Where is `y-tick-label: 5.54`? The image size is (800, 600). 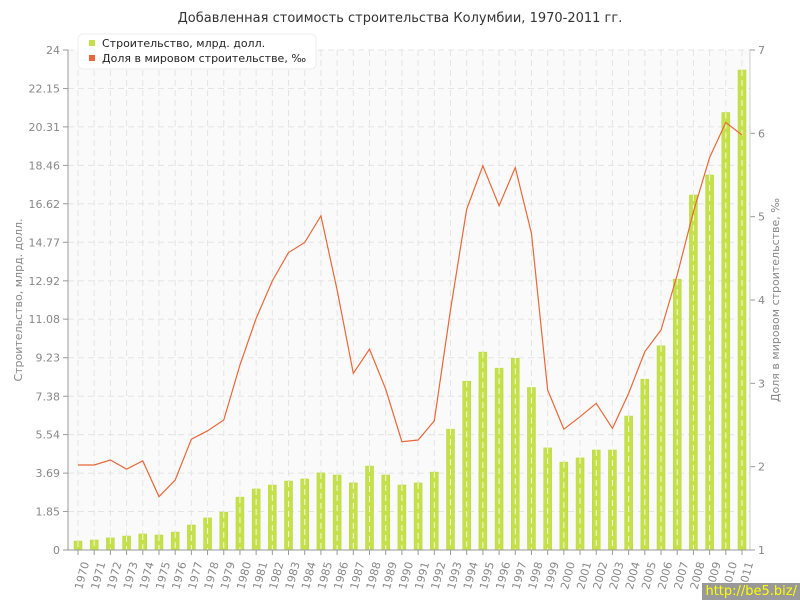 y-tick-label: 5.54 is located at coordinates (48, 435).